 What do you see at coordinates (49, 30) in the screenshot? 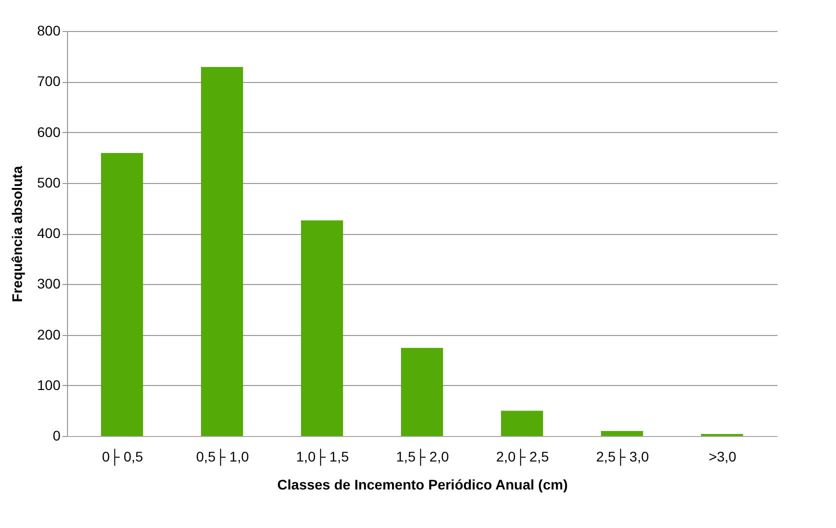
I see `y-tick-label: 800` at bounding box center [49, 30].